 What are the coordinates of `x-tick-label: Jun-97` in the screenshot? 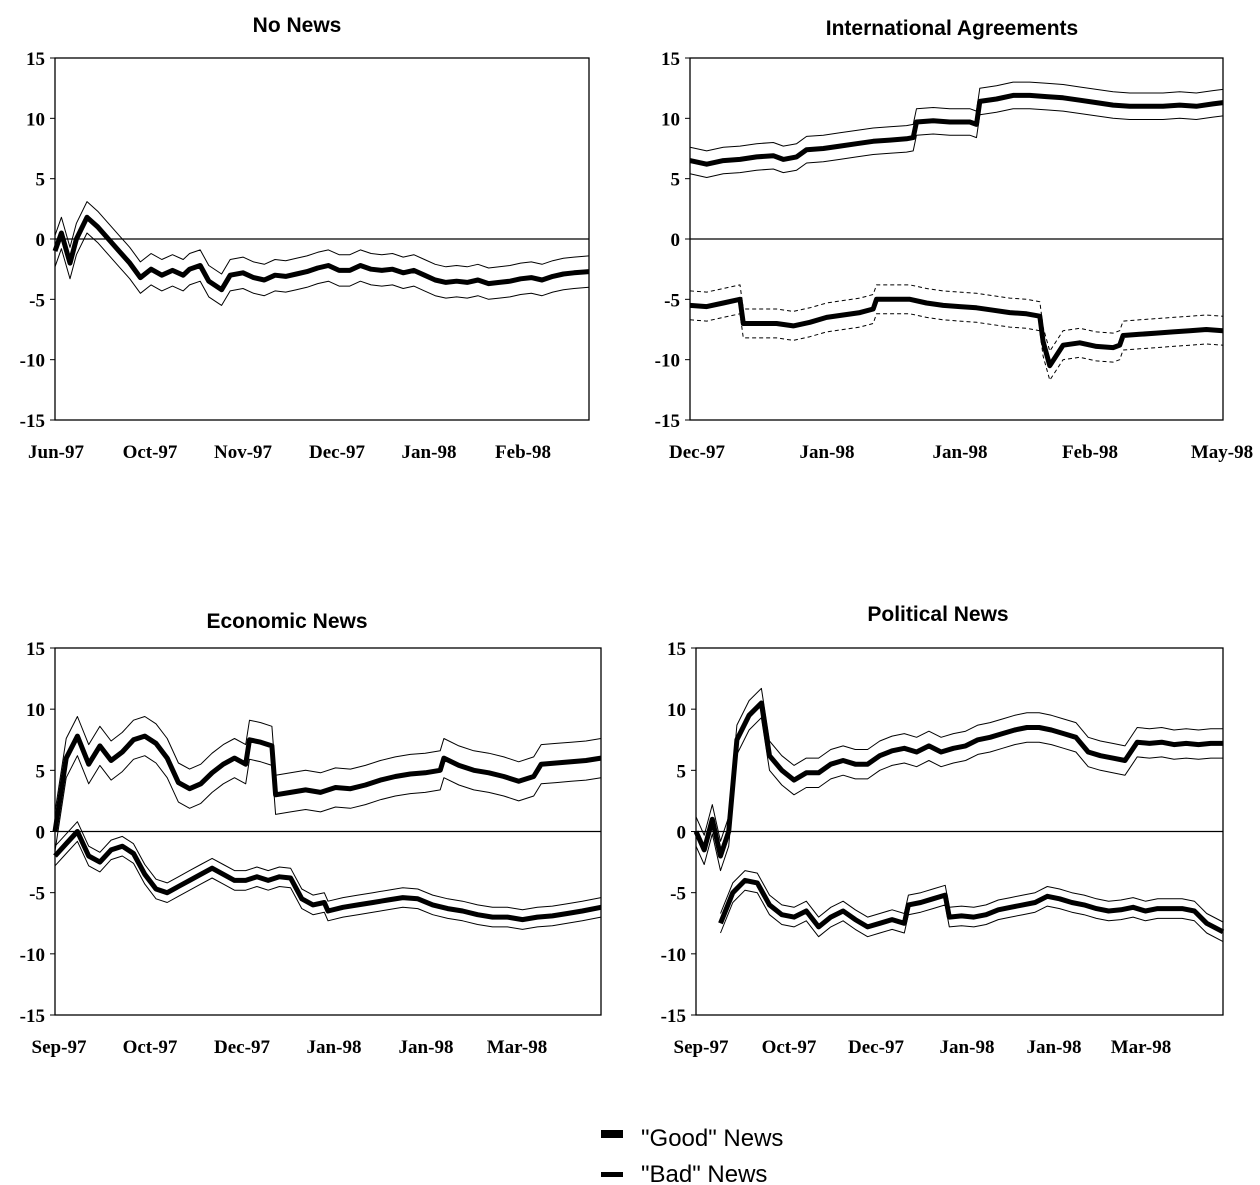 It's located at (56, 452).